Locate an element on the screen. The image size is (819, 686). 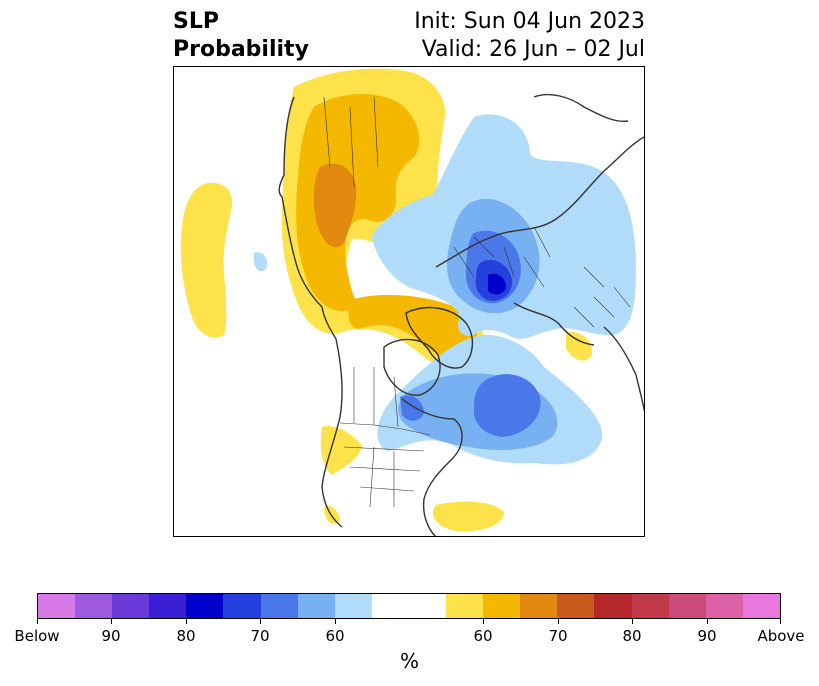
border-provinces is located at coordinates (376, 397).